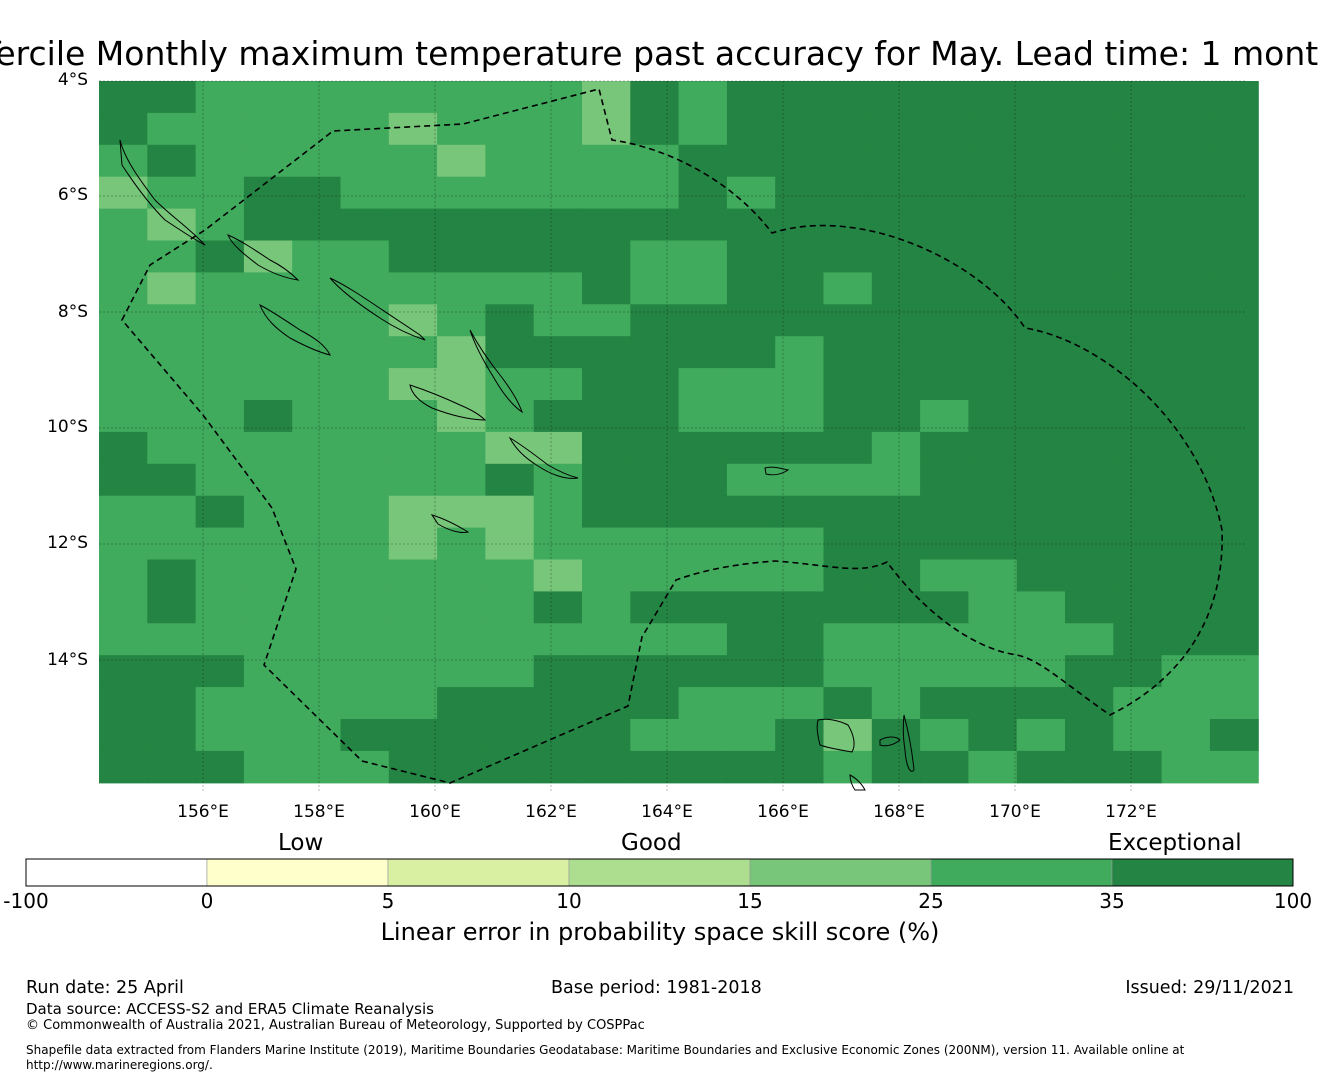 The width and height of the screenshot is (1320, 1080). I want to click on colorbar-frame, so click(659, 872).